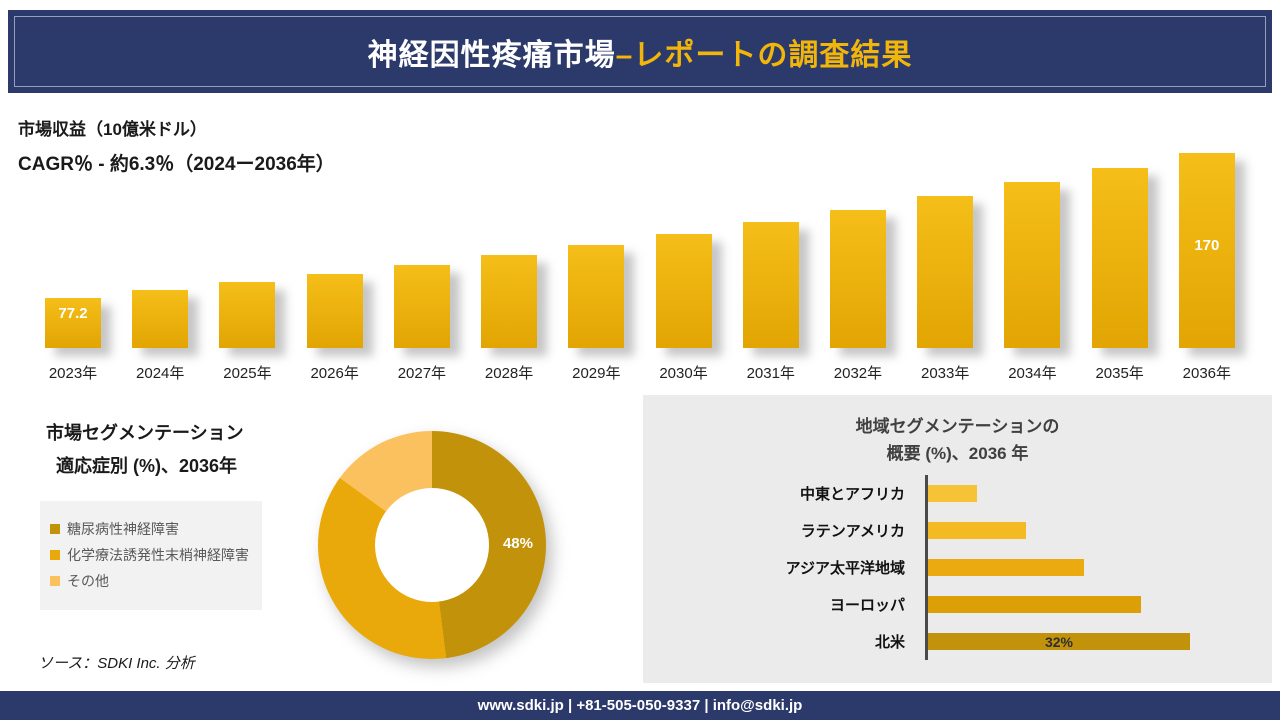  I want to click on regional-bar-value-label: 32%, so click(1059, 641).